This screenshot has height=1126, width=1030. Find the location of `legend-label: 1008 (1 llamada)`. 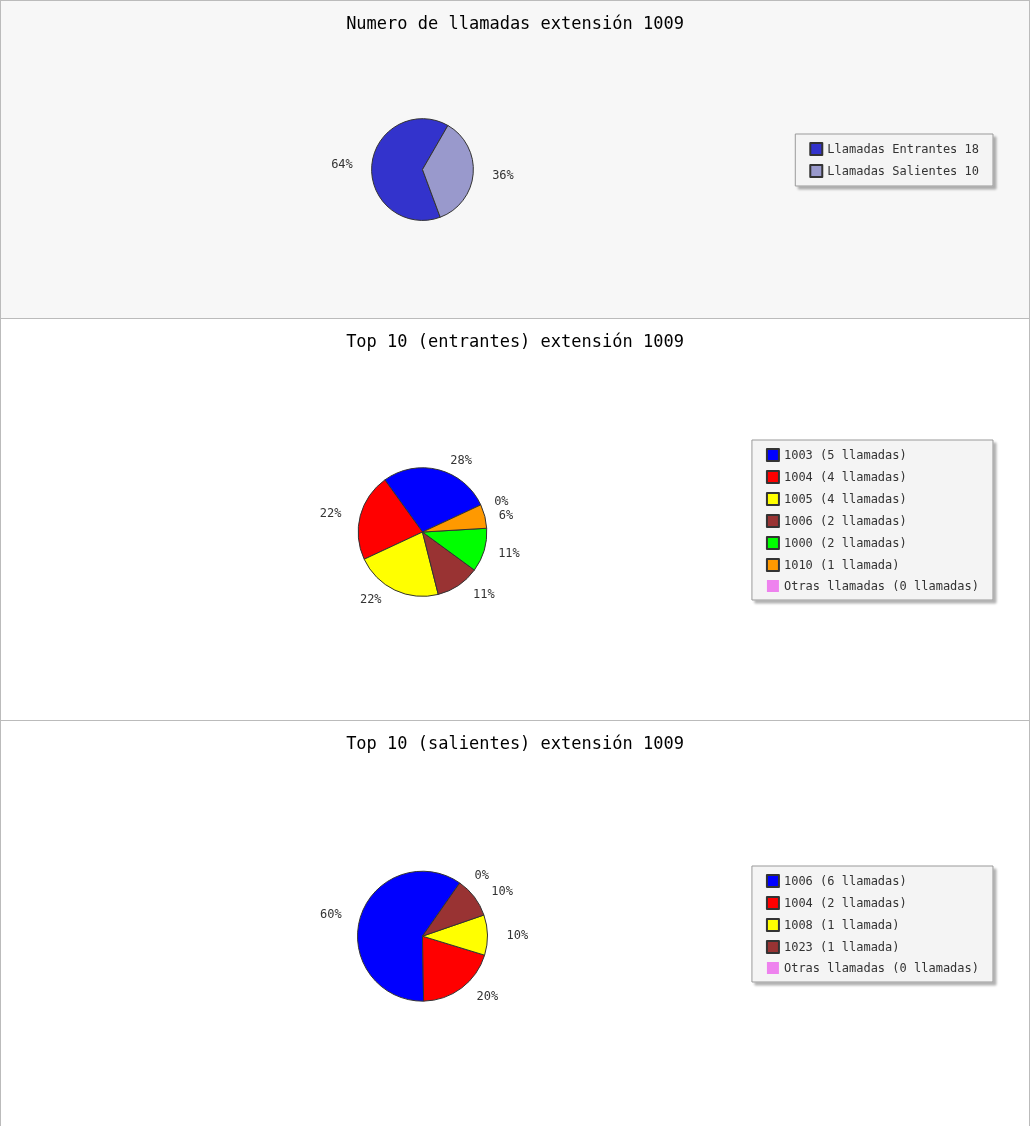

legend-label: 1008 (1 llamada) is located at coordinates (841, 925).